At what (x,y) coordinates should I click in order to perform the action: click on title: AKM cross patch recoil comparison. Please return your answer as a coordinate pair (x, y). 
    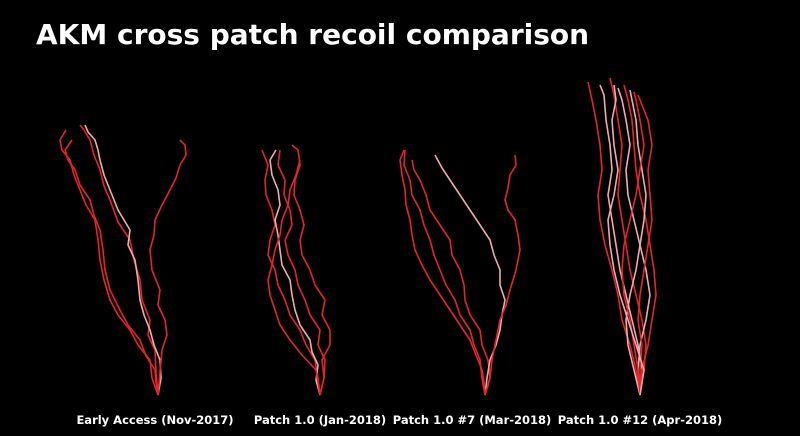
    Looking at the image, I should click on (312, 34).